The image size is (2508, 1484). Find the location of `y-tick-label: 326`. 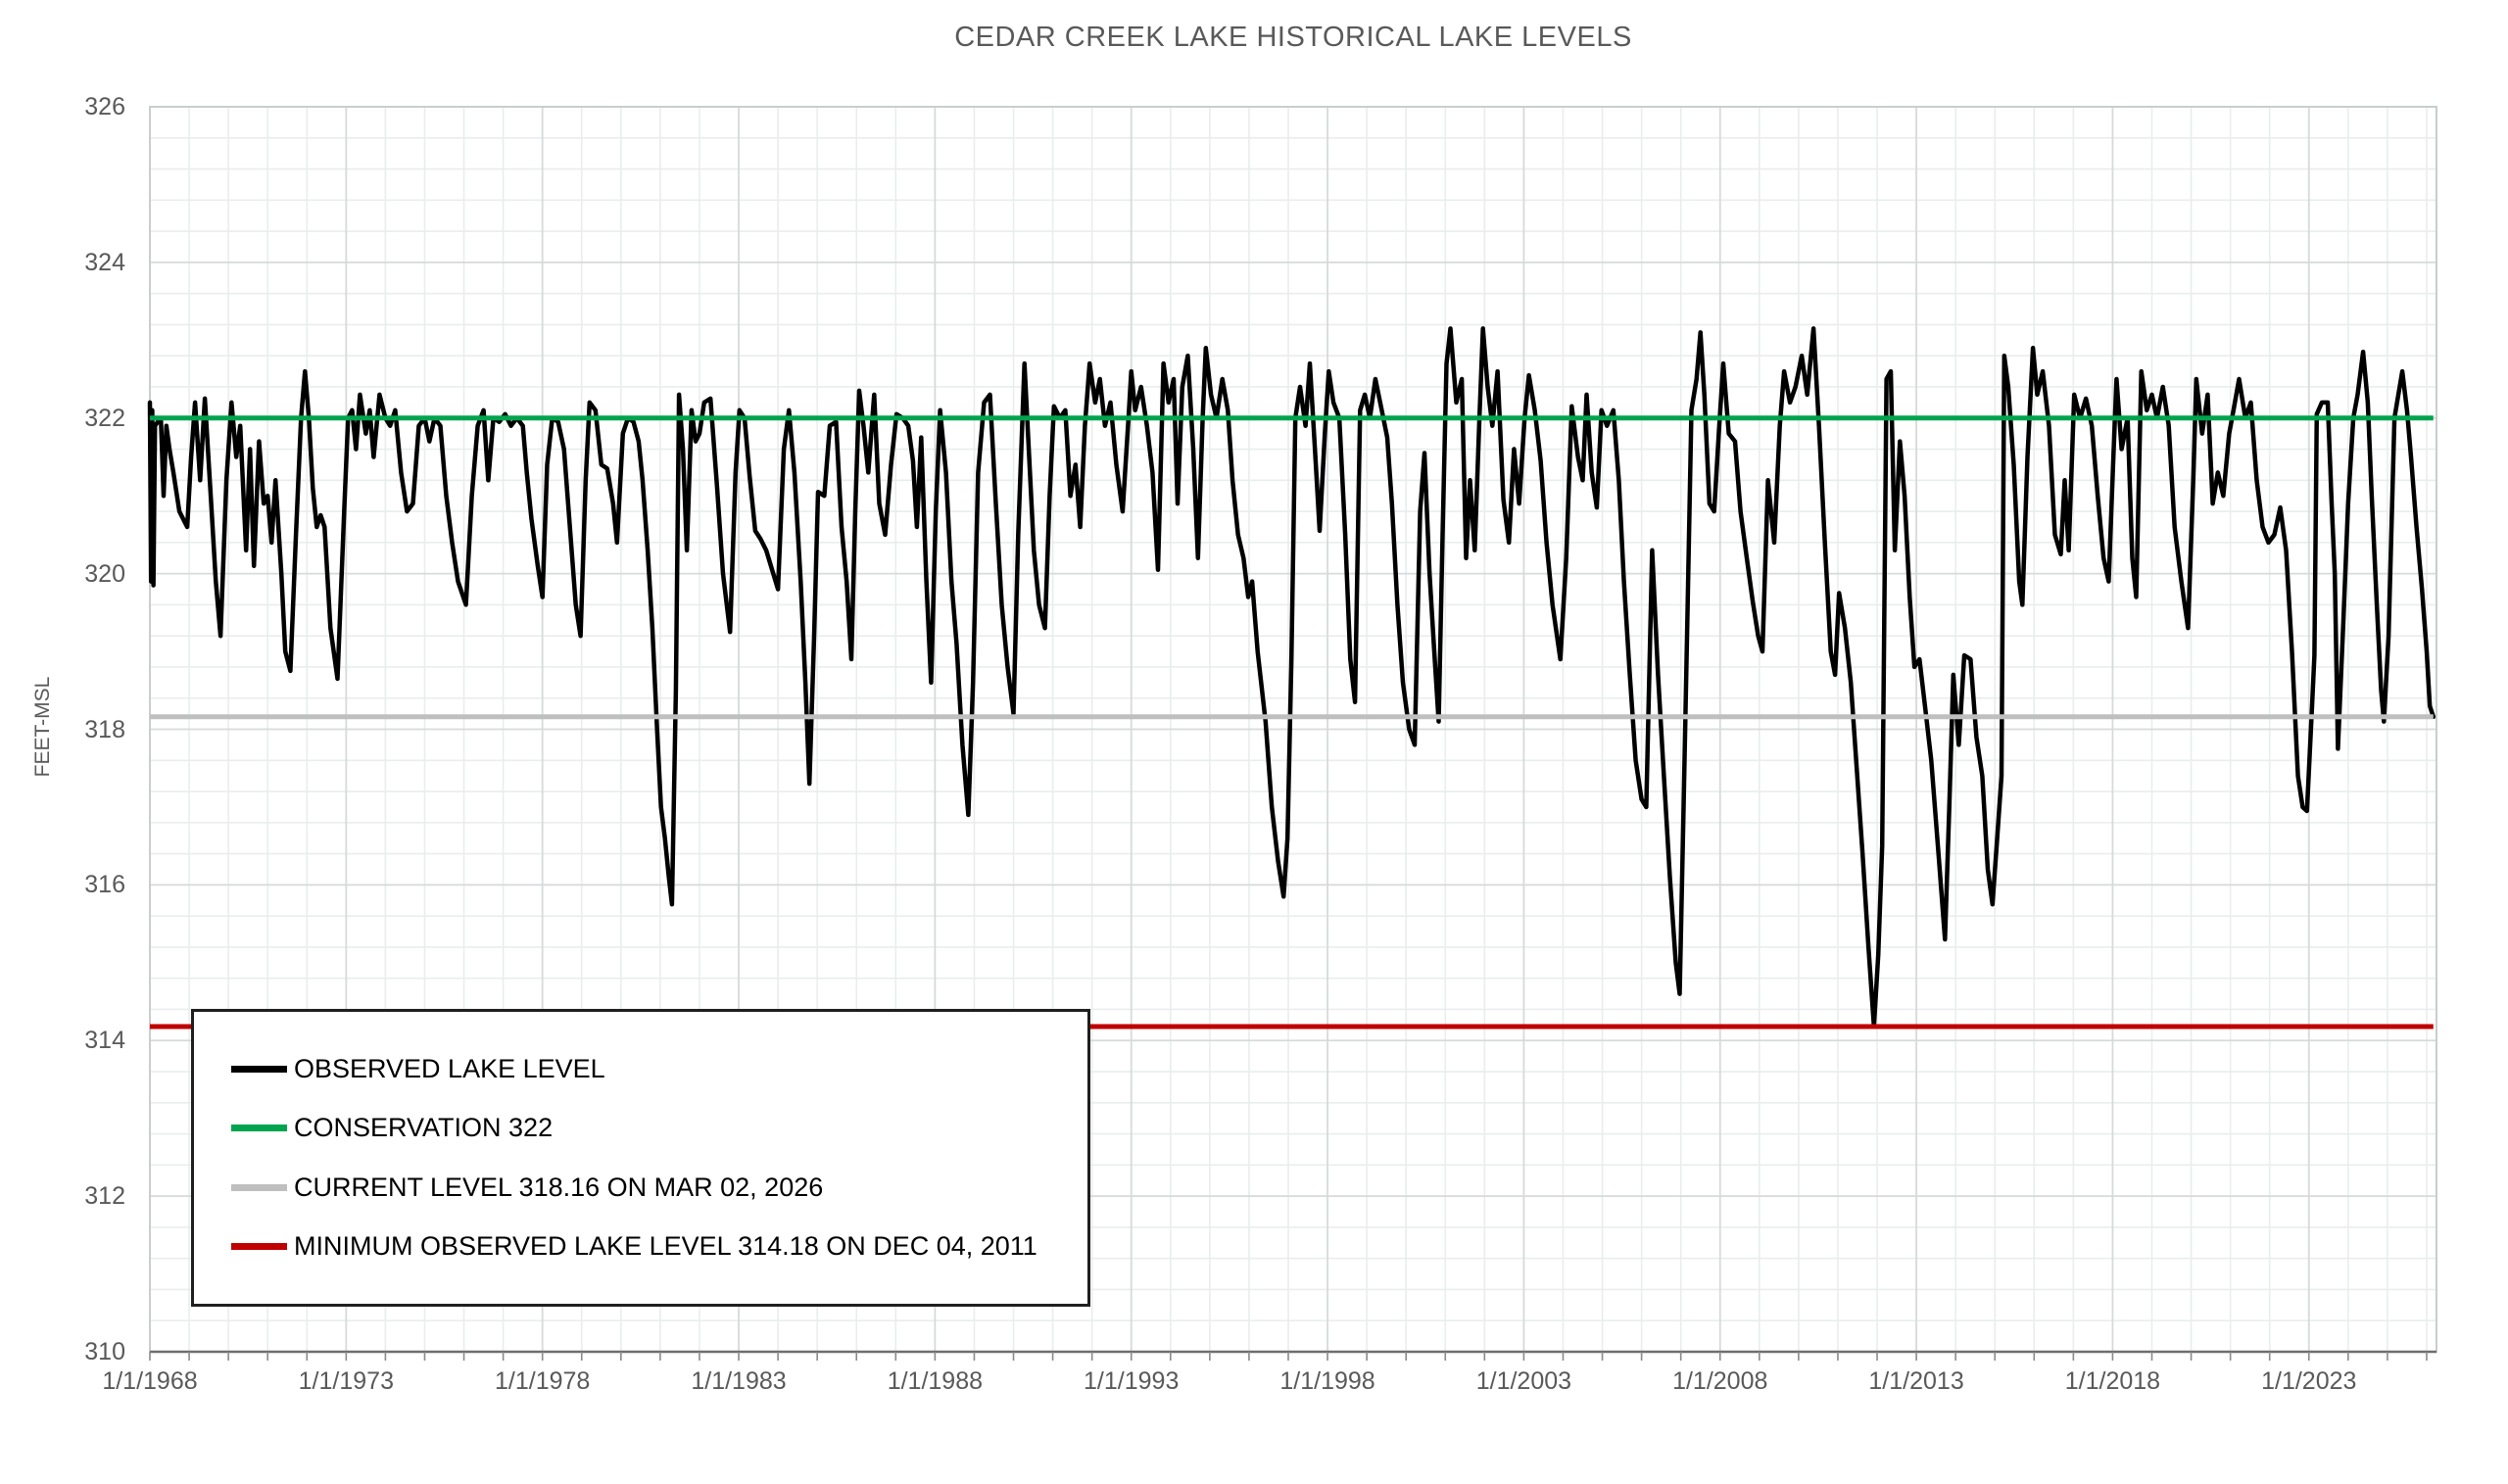

y-tick-label: 326 is located at coordinates (104, 106).